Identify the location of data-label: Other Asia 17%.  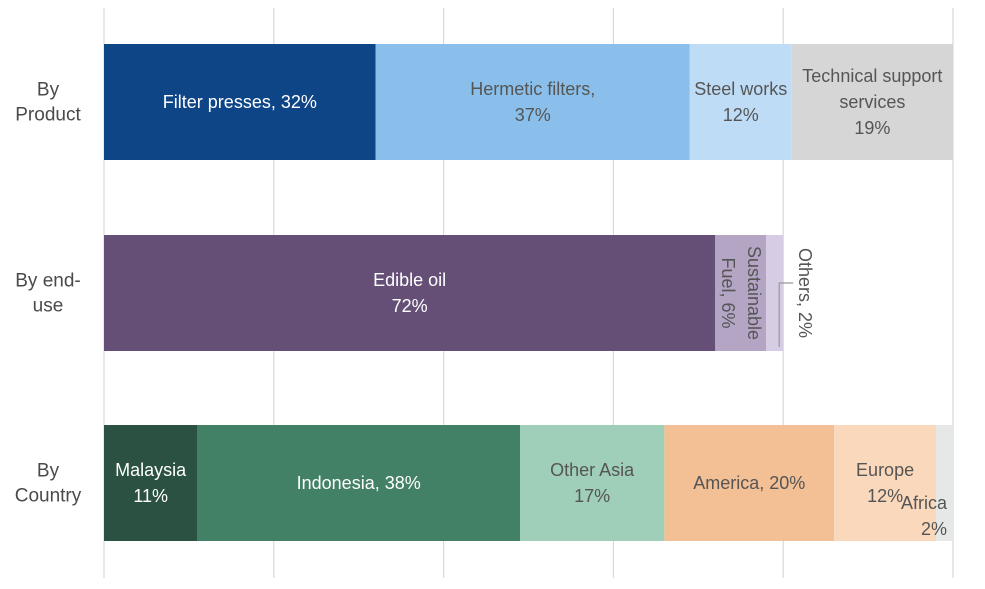
(592, 483).